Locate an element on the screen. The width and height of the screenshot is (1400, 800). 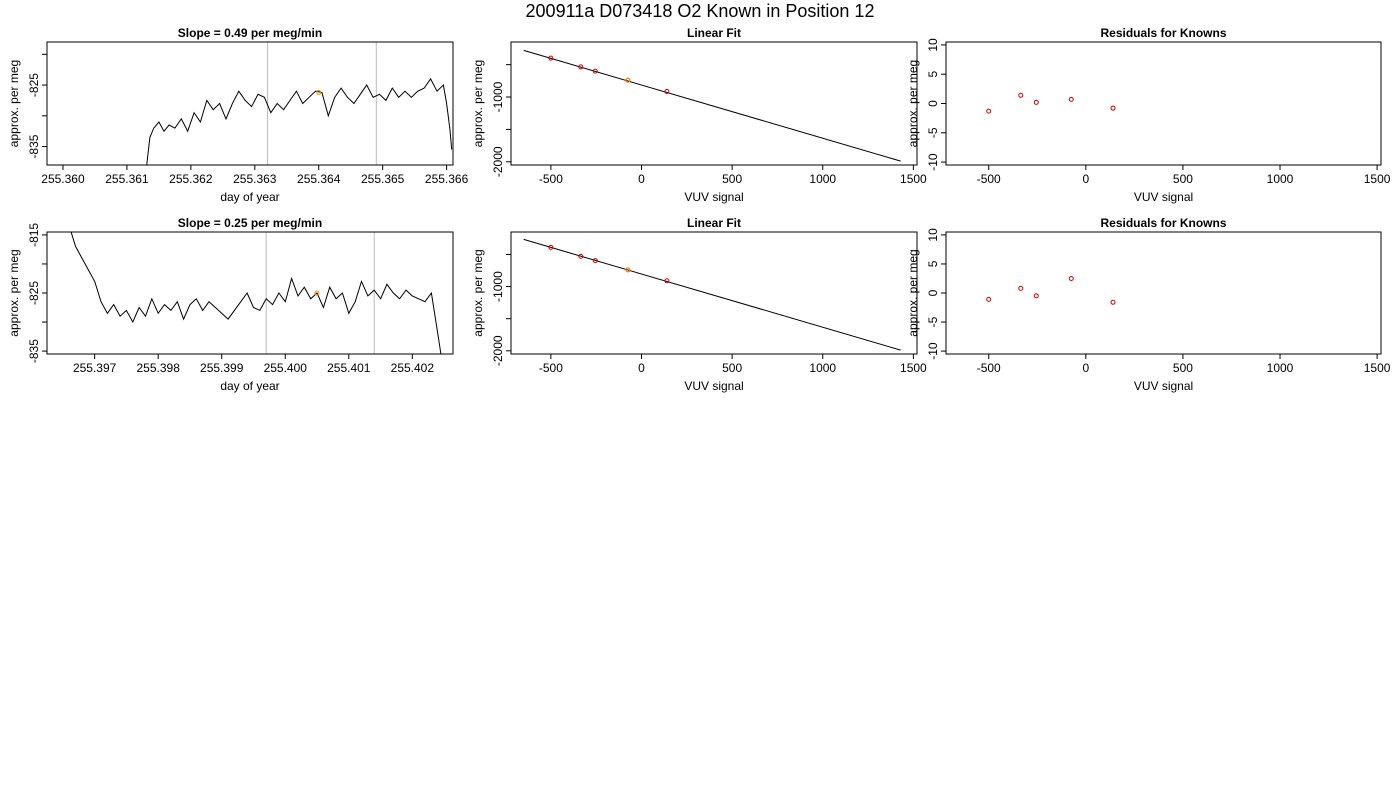
x-axis-label-residuals-top: VUV signal is located at coordinates (1163, 197).